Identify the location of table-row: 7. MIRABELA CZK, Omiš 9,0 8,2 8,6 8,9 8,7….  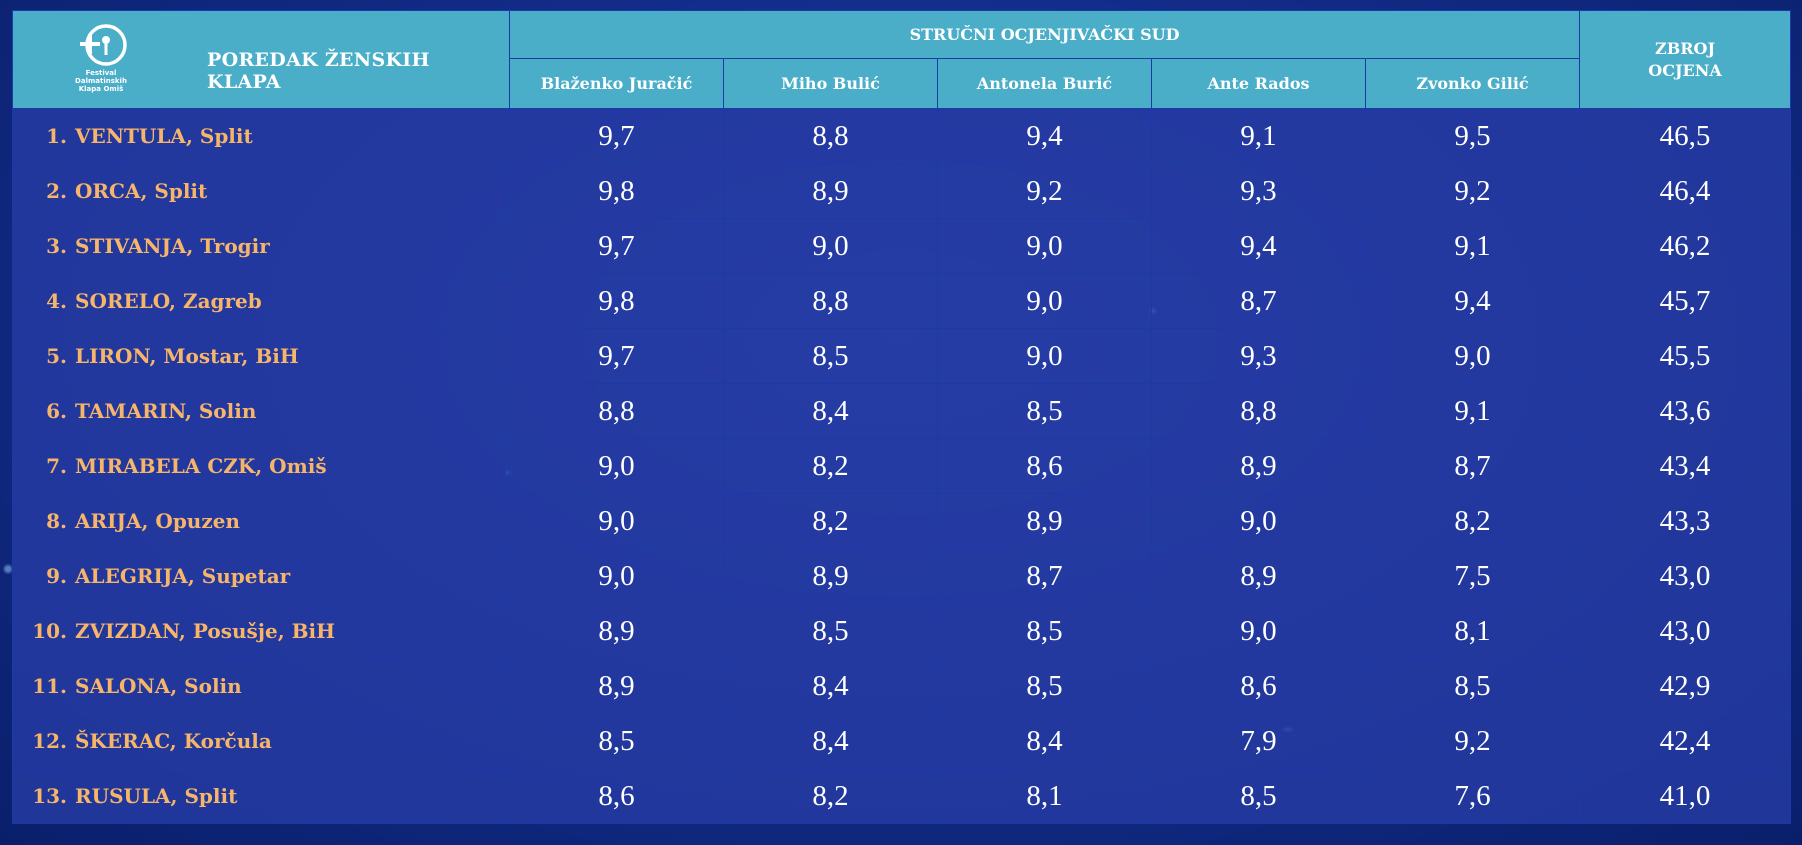
(902, 466).